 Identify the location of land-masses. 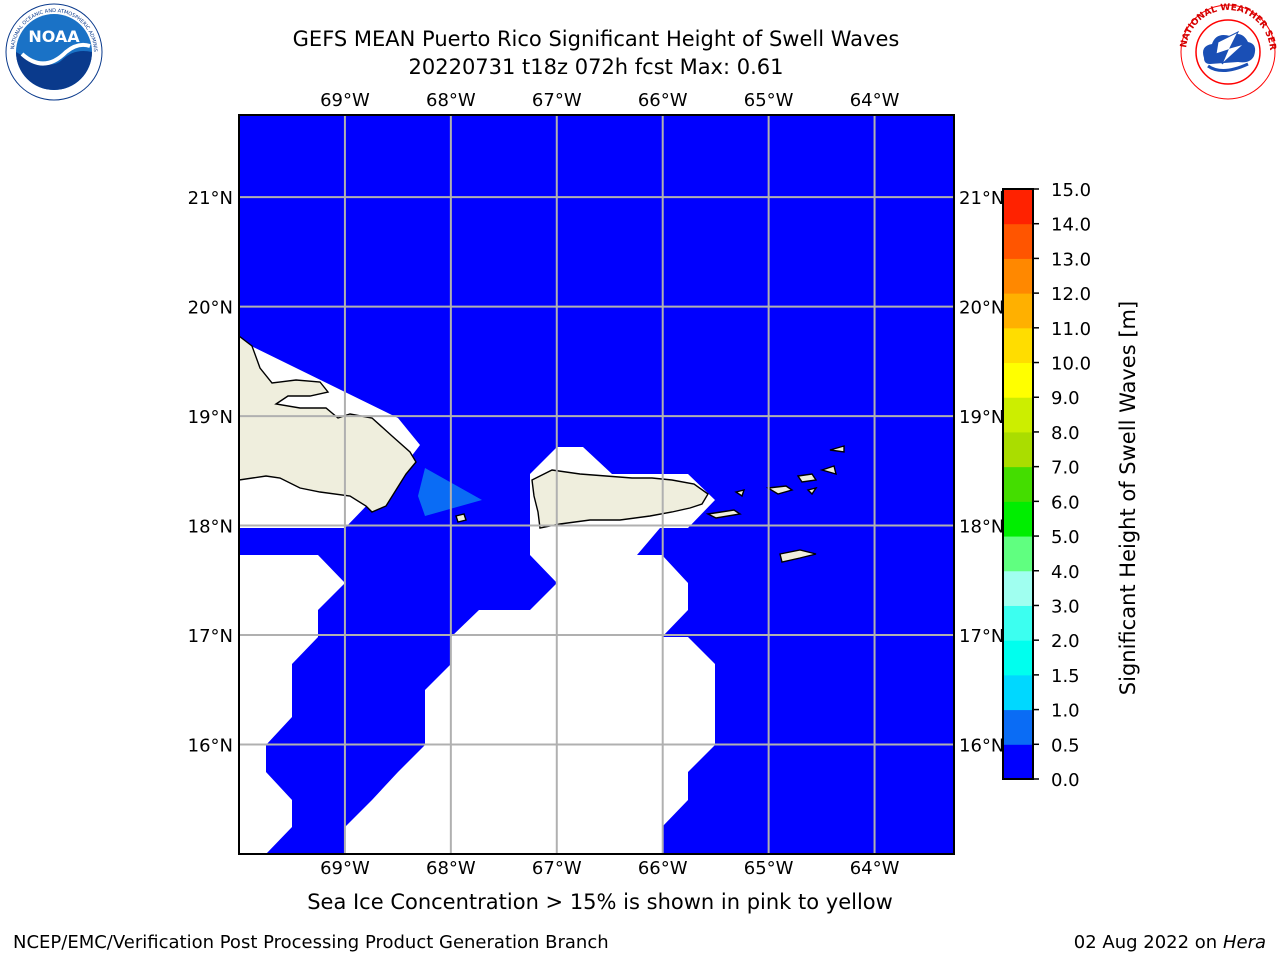
(542, 449).